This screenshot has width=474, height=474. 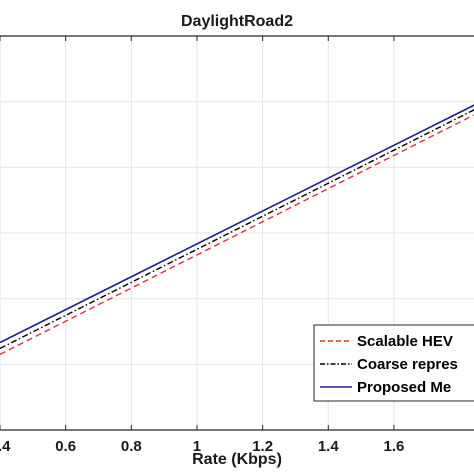 I want to click on x-tick-label-1: 0.6, so click(x=65, y=446).